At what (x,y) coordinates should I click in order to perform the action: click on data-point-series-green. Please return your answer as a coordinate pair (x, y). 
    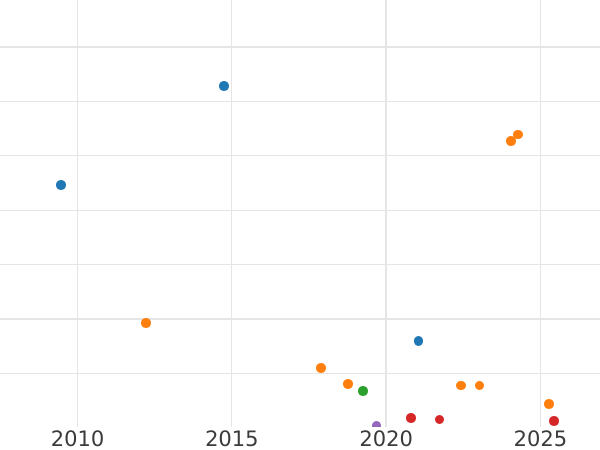
    Looking at the image, I should click on (363, 391).